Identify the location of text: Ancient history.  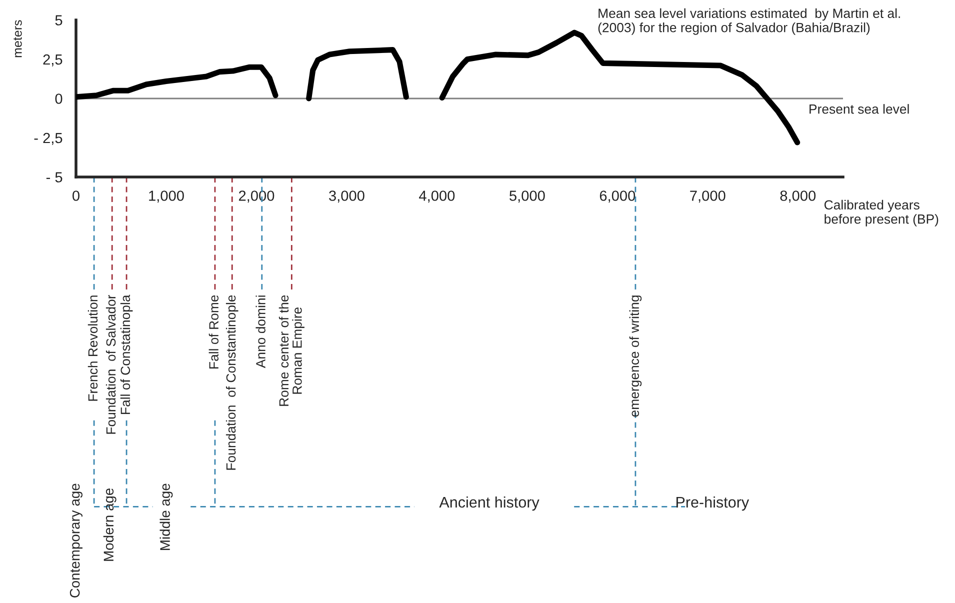
(489, 503).